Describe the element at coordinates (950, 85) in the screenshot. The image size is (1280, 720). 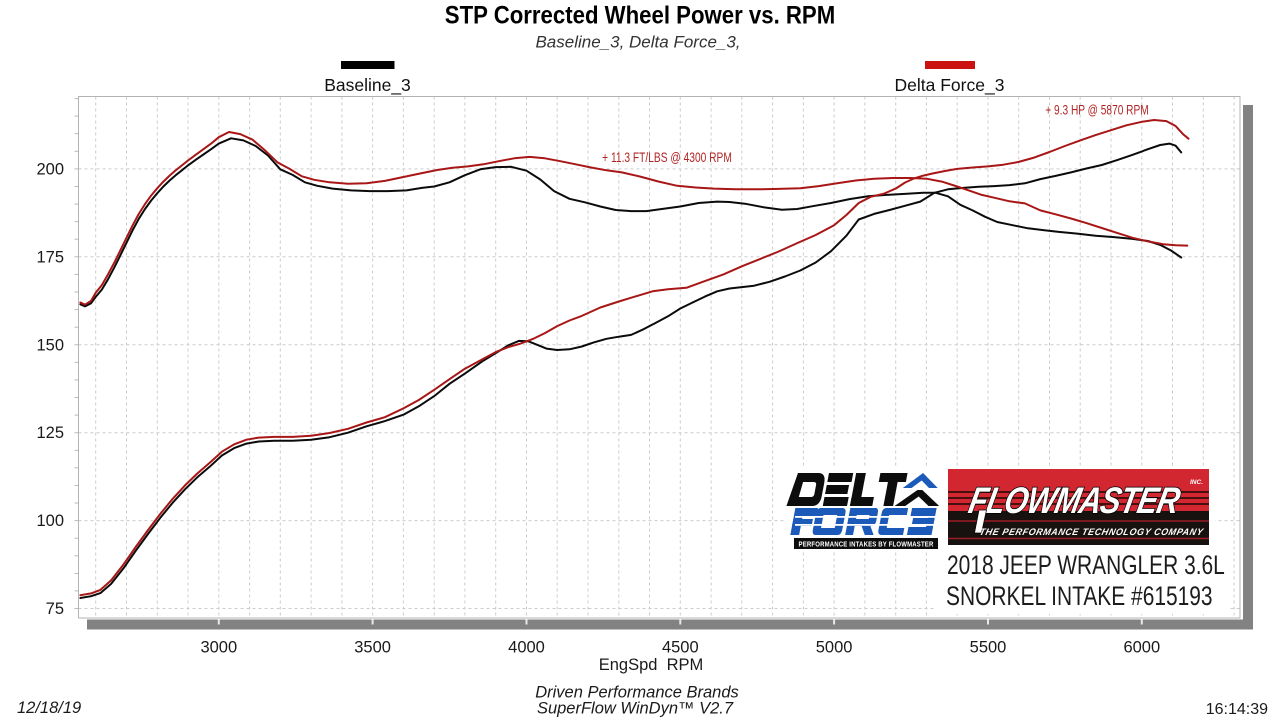
I see `svg-text: Delta Force_3` at that location.